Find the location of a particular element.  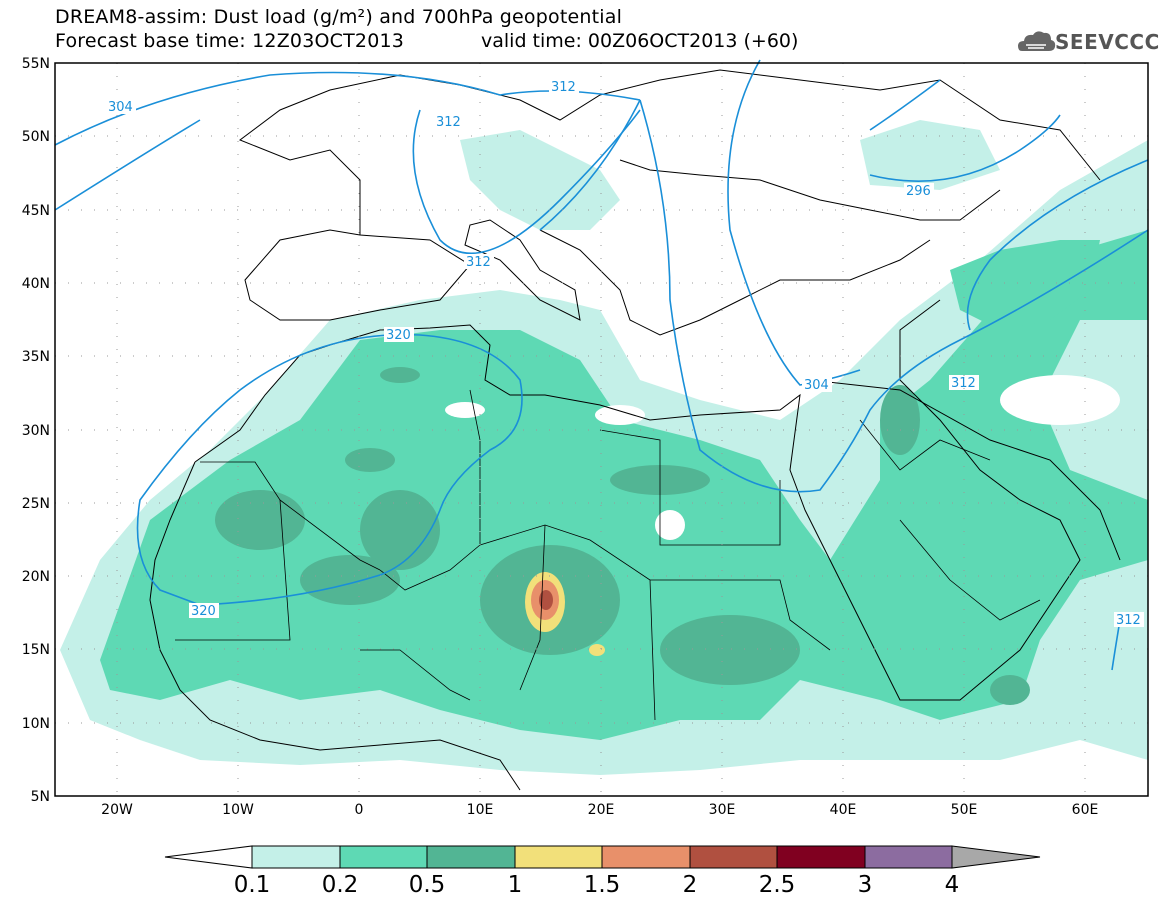

colorbar-tick-label: 4 is located at coordinates (952, 885).